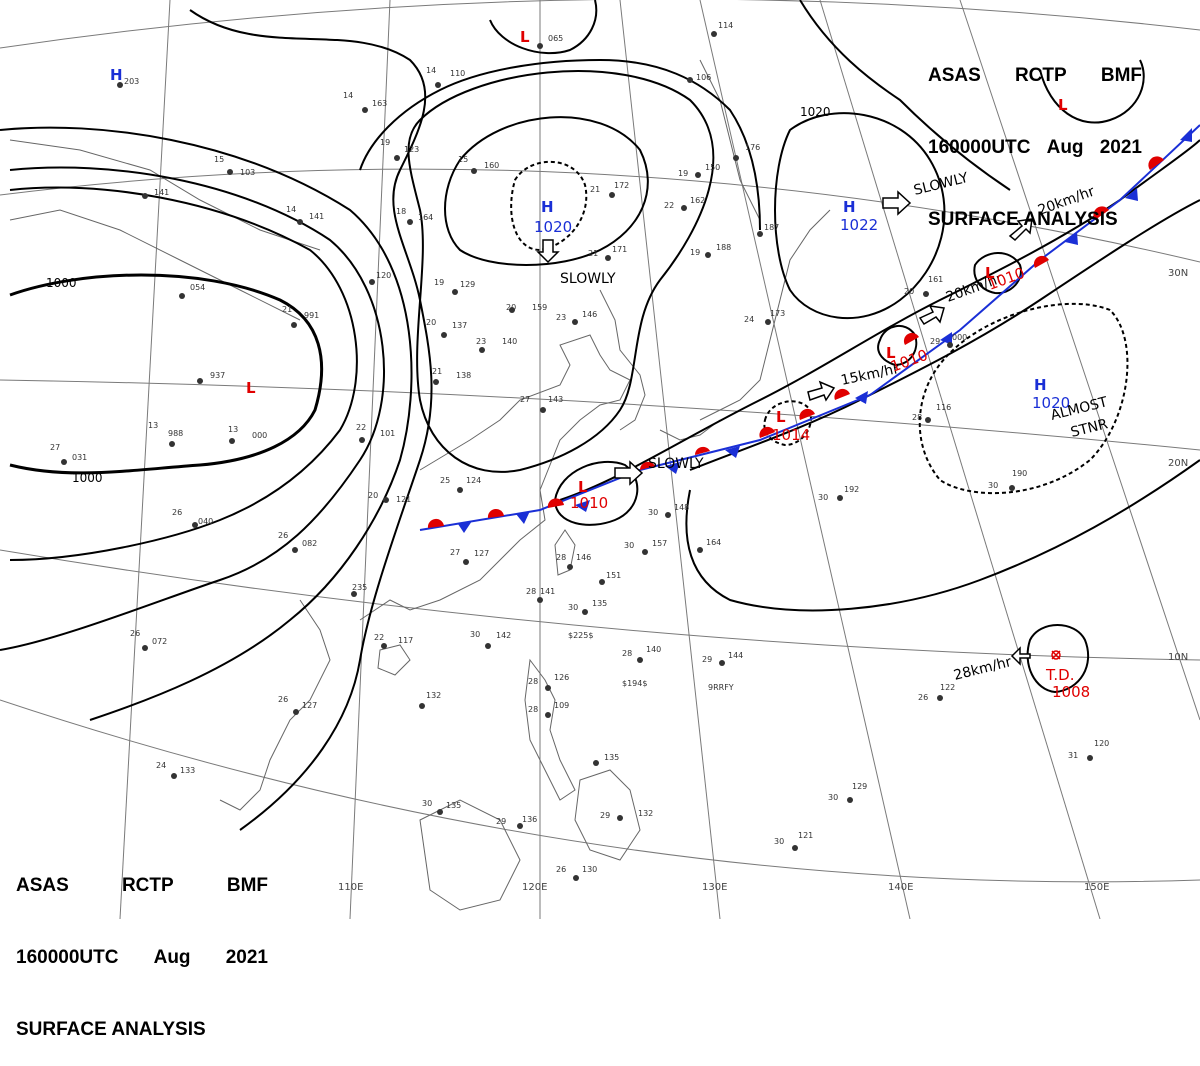 The image size is (1200, 1066). Describe the element at coordinates (311, 315) in the screenshot. I see `svg-text: 991` at that location.